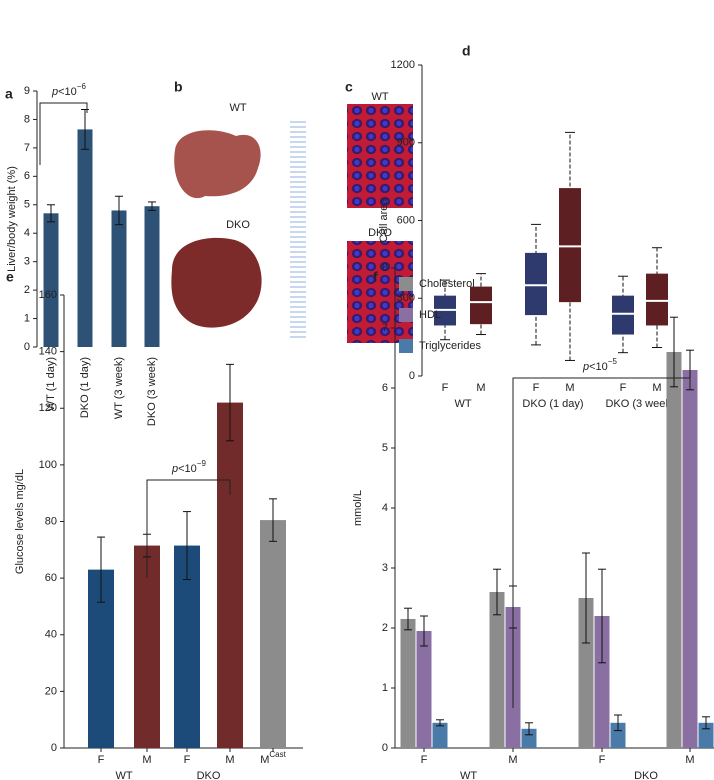  Describe the element at coordinates (237, 108) in the screenshot. I see `image-caption: WT` at that location.